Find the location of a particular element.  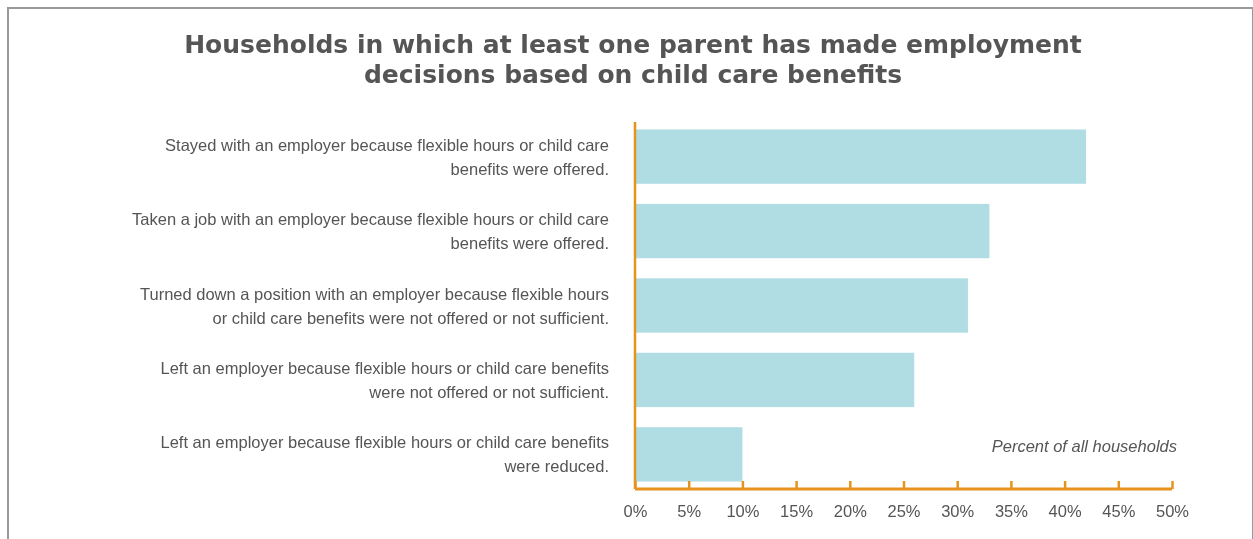

x-tick-label: 40% is located at coordinates (1065, 510).